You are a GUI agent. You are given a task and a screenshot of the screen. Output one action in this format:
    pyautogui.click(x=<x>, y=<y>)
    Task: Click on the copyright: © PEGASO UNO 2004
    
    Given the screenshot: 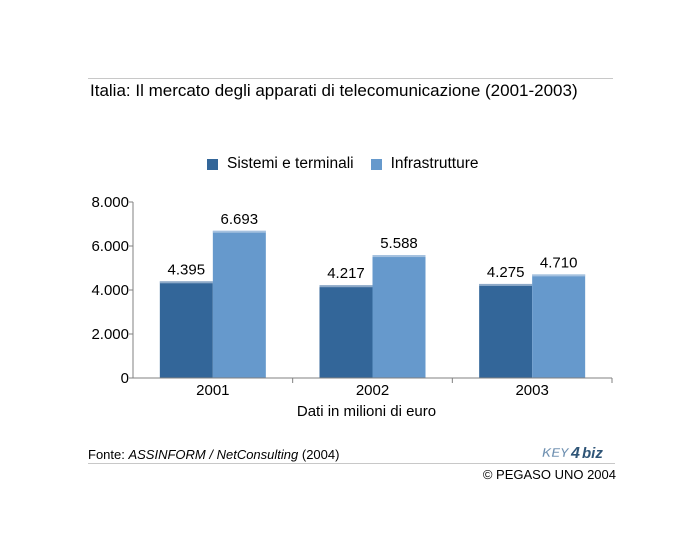 What is the action you would take?
    pyautogui.click(x=549, y=474)
    